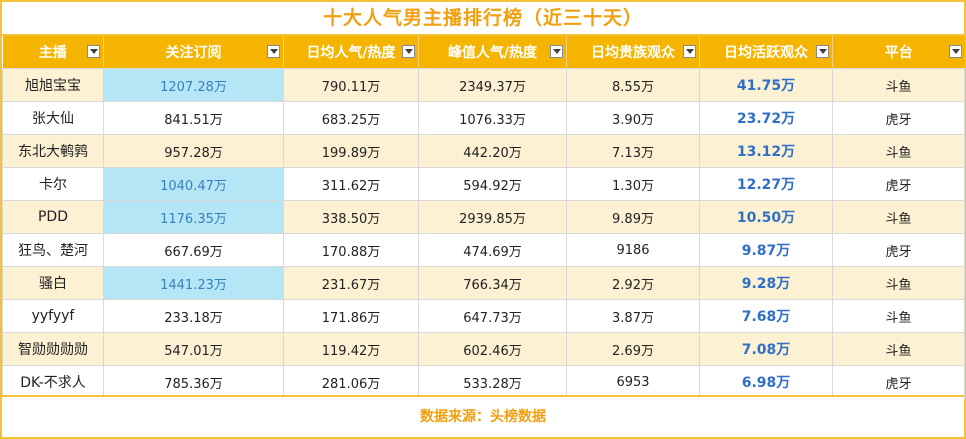 This screenshot has width=966, height=439. I want to click on streamer-name-cell: 卡尔, so click(53, 184).